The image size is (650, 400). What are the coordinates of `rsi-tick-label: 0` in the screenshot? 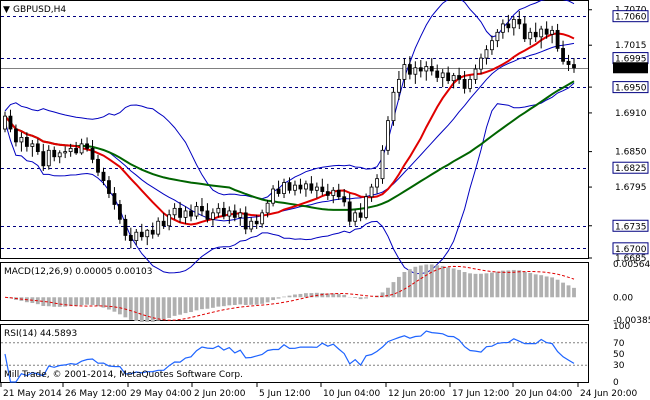 It's located at (616, 383).